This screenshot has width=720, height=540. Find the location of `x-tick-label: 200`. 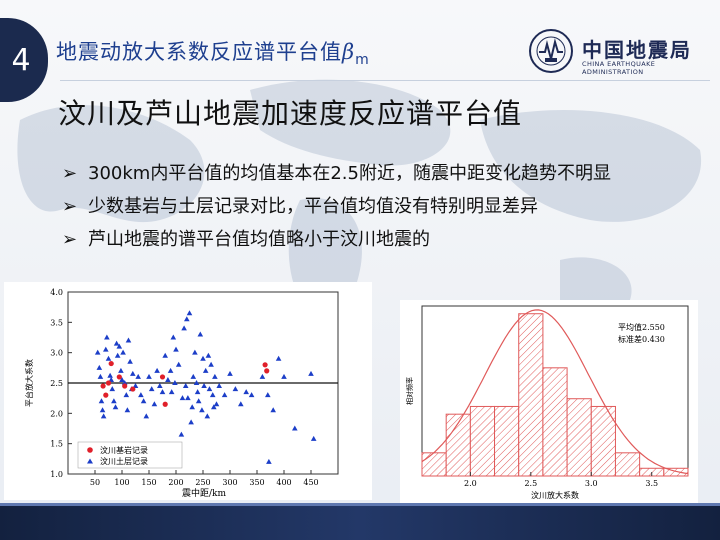

x-tick-label: 200 is located at coordinates (175, 482).